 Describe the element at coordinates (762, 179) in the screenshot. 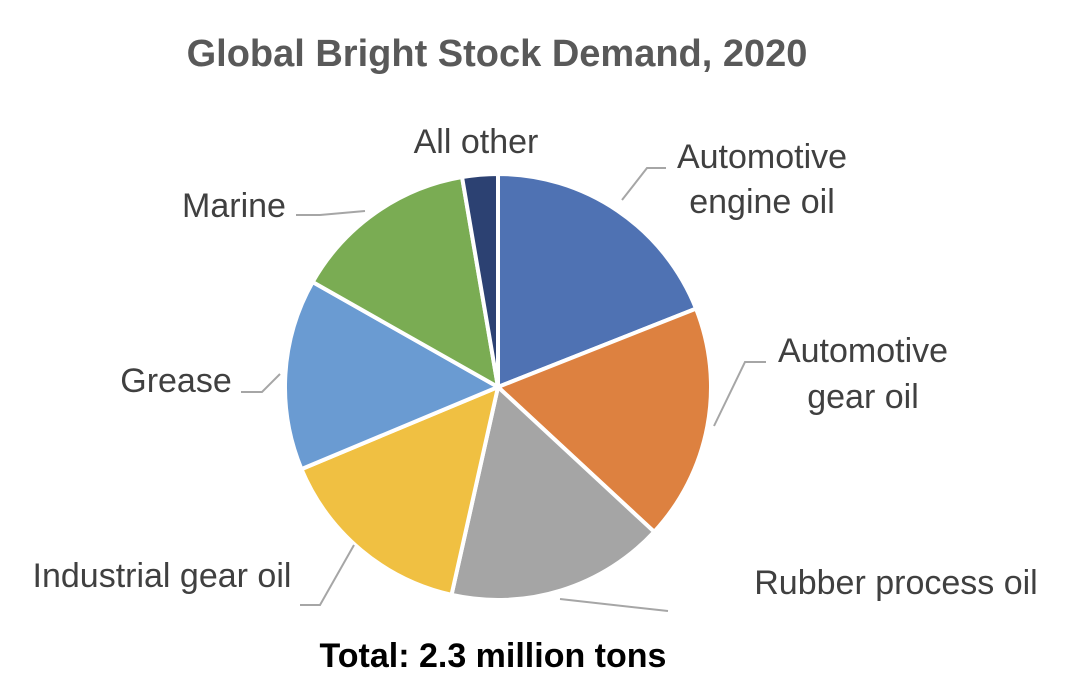

I see `slice-label: Automotive engine oil` at that location.